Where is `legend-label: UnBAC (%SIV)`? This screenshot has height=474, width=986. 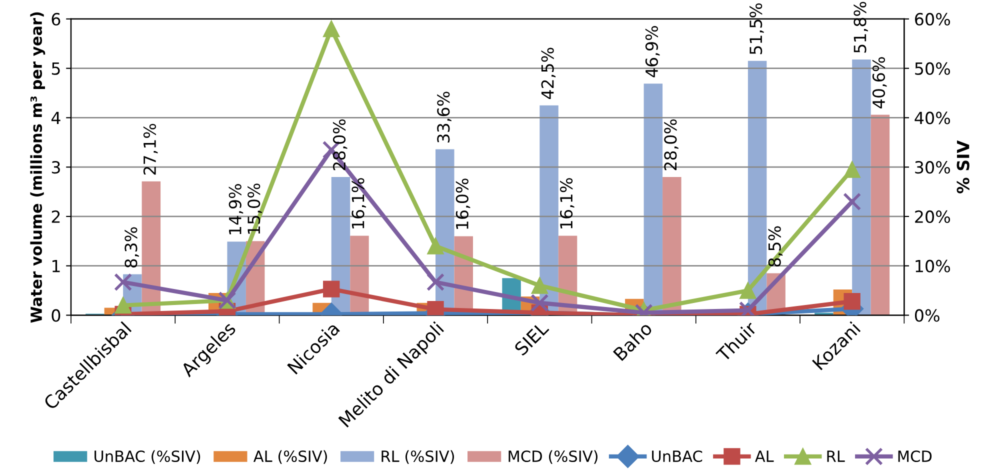 legend-label: UnBAC (%SIV) is located at coordinates (147, 457).